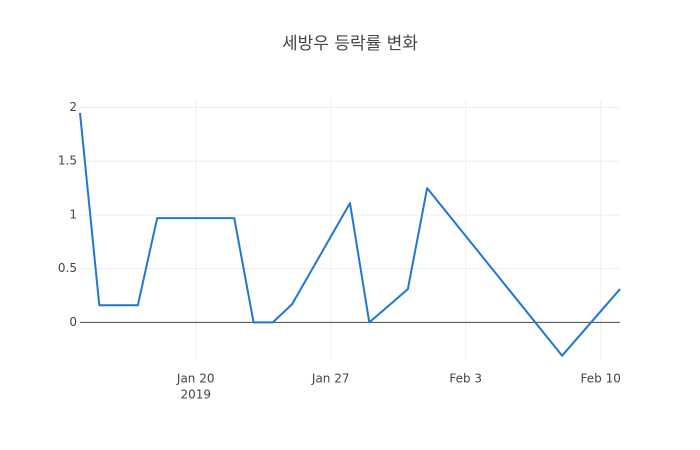 This screenshot has width=700, height=450. I want to click on x-tick-label: Jan 20, so click(195, 379).